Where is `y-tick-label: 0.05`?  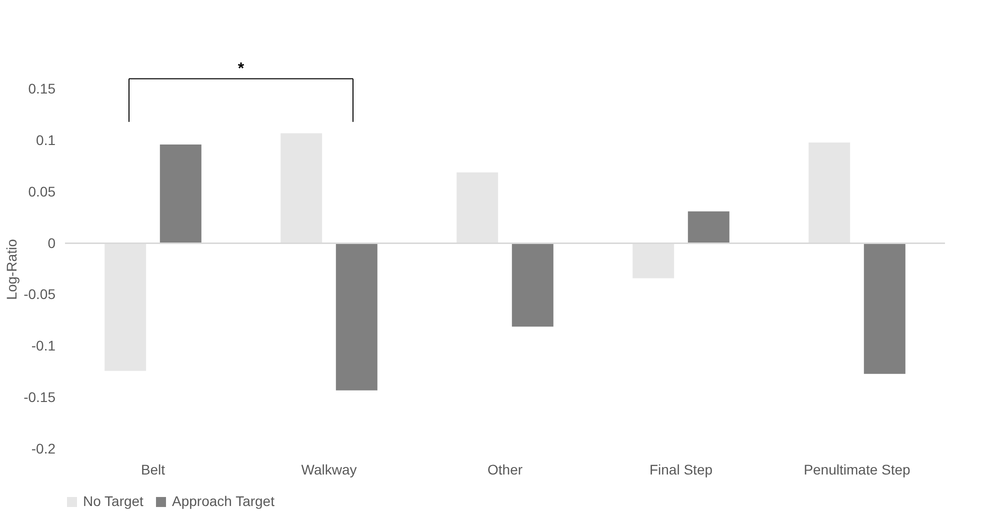
y-tick-label: 0.05 is located at coordinates (42, 191).